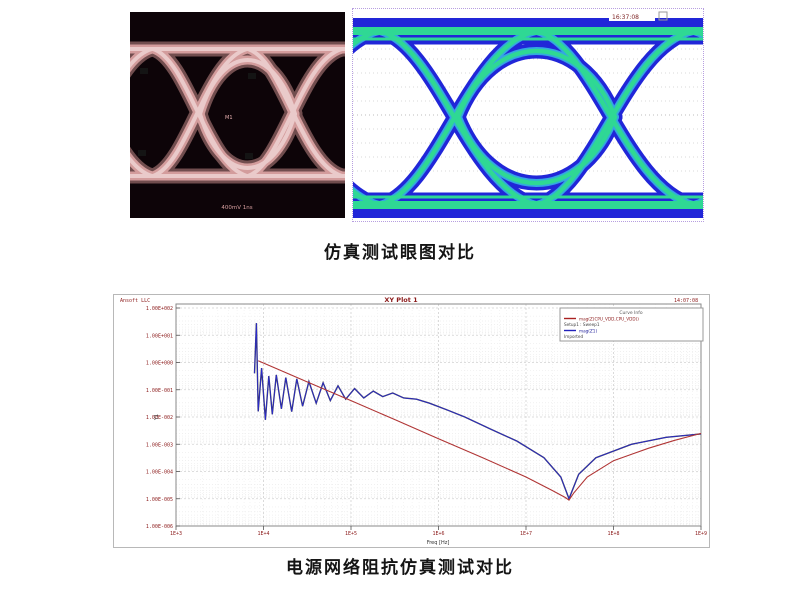 This screenshot has height=600, width=800. What do you see at coordinates (609, 319) in the screenshot?
I see `legend-entry-1: mag(Z(CPU_VDD,CPU_VDD))` at bounding box center [609, 319].